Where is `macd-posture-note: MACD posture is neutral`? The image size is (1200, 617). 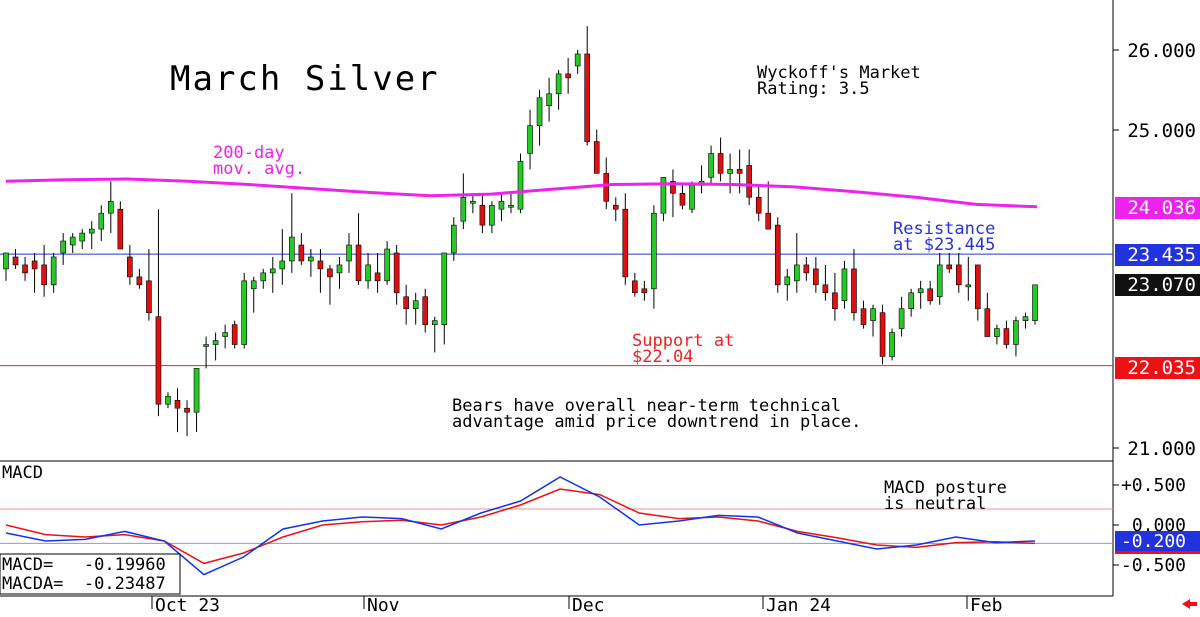 macd-posture-note: MACD posture is neutral is located at coordinates (945, 496).